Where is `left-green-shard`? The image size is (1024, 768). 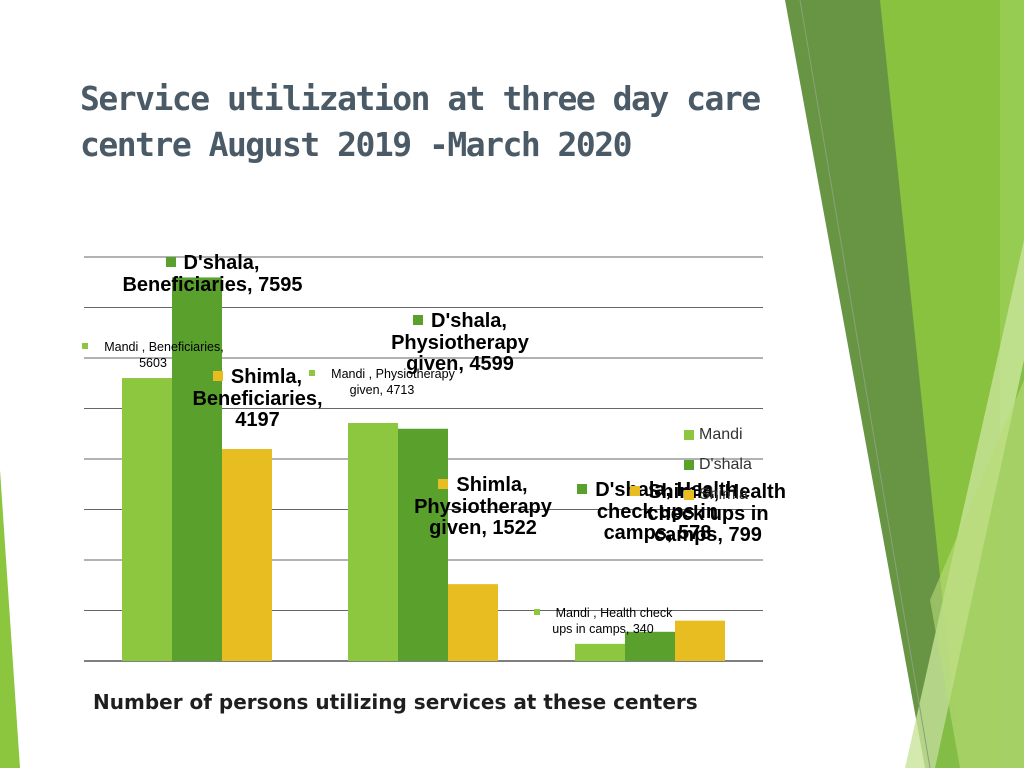 left-green-shard is located at coordinates (10, 619).